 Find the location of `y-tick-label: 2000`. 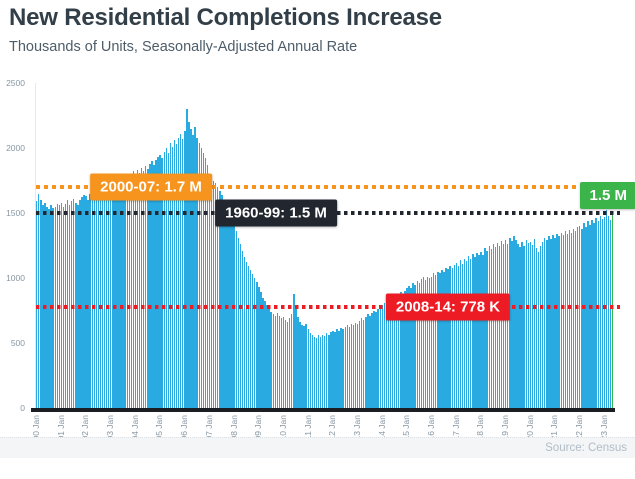

y-tick-label: 2000 is located at coordinates (15, 148).